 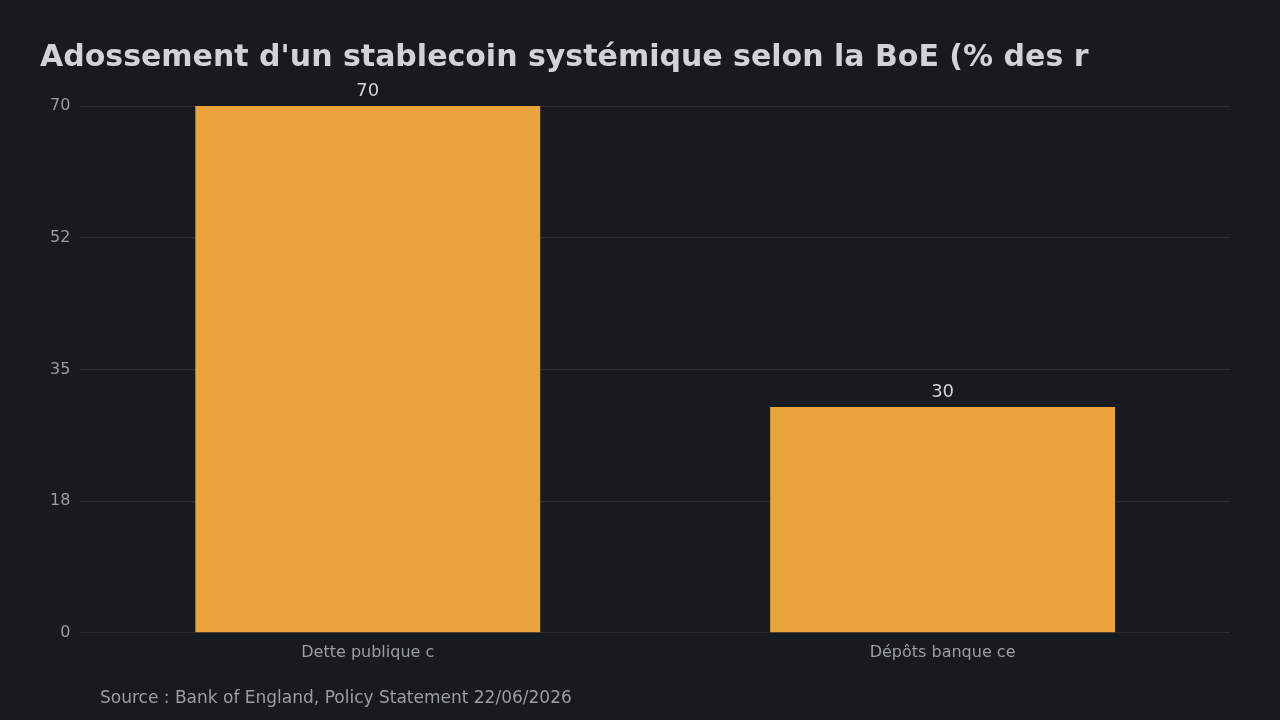 What do you see at coordinates (336, 697) in the screenshot?
I see `source-note: Source : Bank of England, Policy Statement 22/06/2026` at bounding box center [336, 697].